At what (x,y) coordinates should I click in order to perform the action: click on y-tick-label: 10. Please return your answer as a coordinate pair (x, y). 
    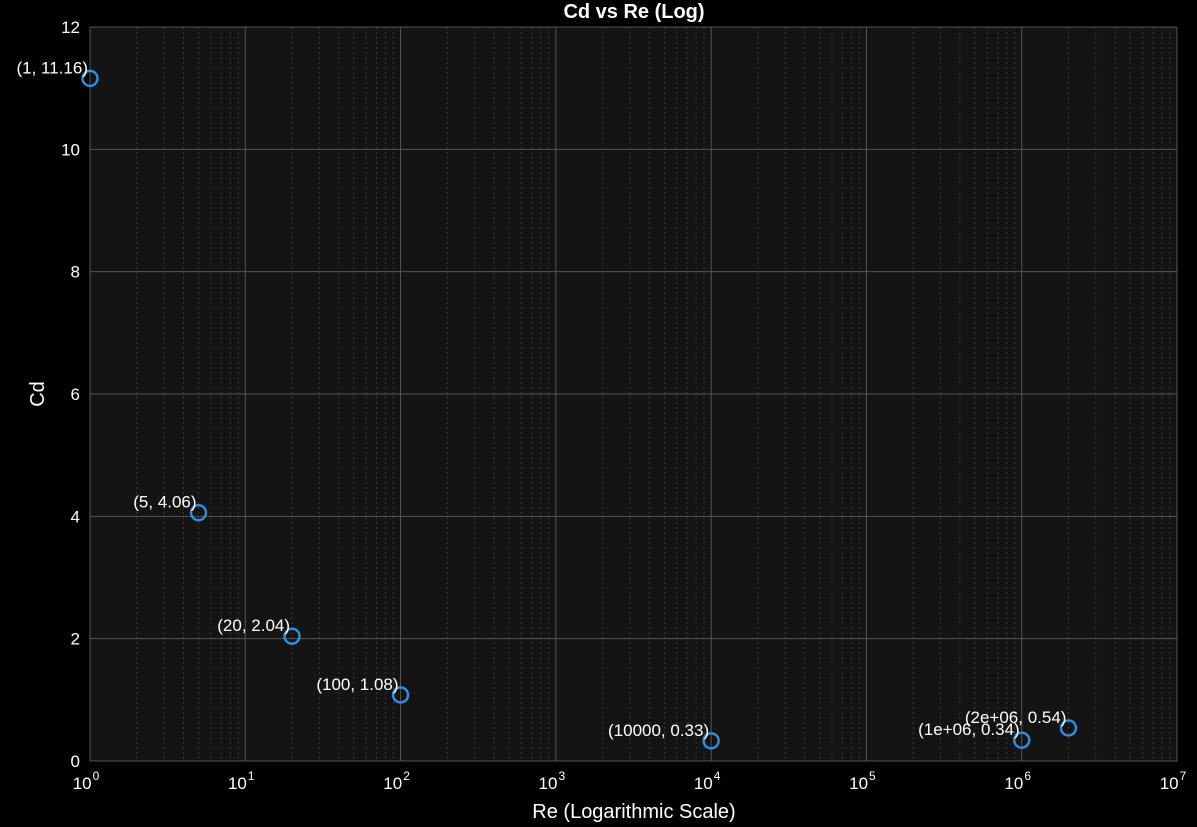
    Looking at the image, I should click on (70, 149).